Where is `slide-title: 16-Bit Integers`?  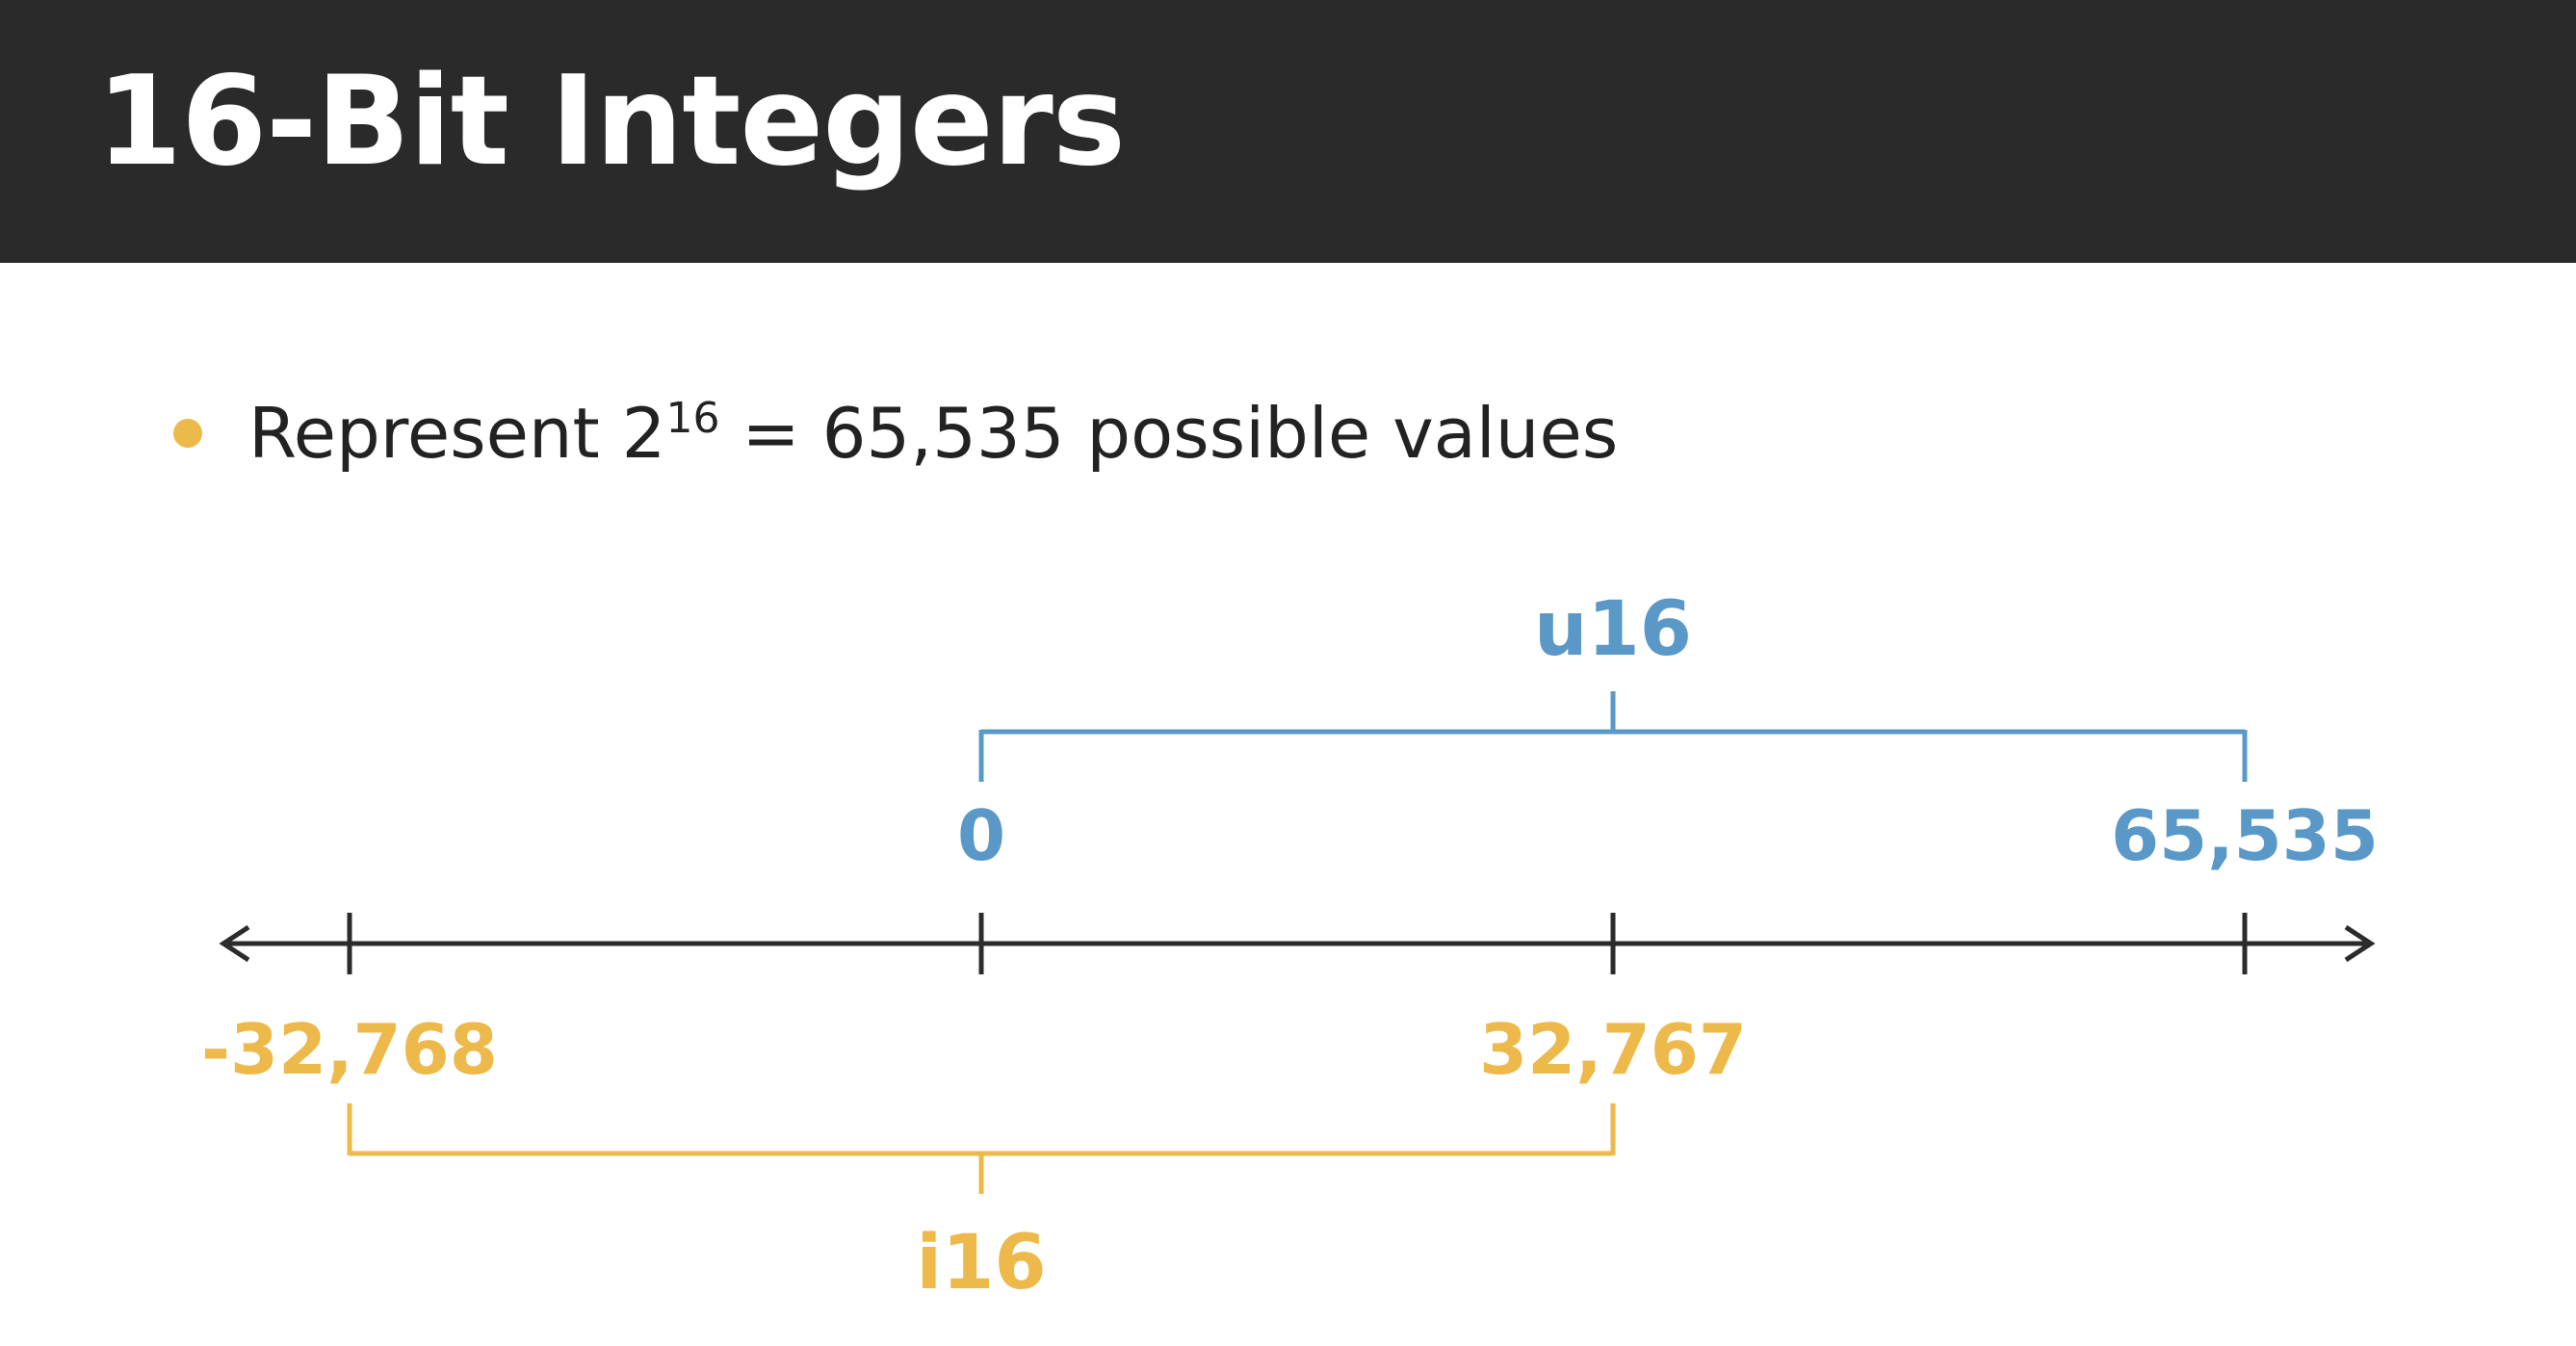 slide-title: 16-Bit Integers is located at coordinates (611, 122).